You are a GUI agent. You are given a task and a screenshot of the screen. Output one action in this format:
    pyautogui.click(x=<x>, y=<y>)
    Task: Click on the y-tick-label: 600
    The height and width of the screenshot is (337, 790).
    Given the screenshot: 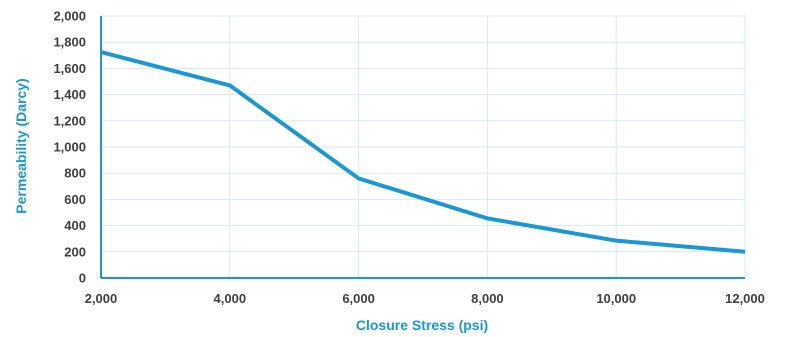 What is the action you would take?
    pyautogui.click(x=75, y=199)
    